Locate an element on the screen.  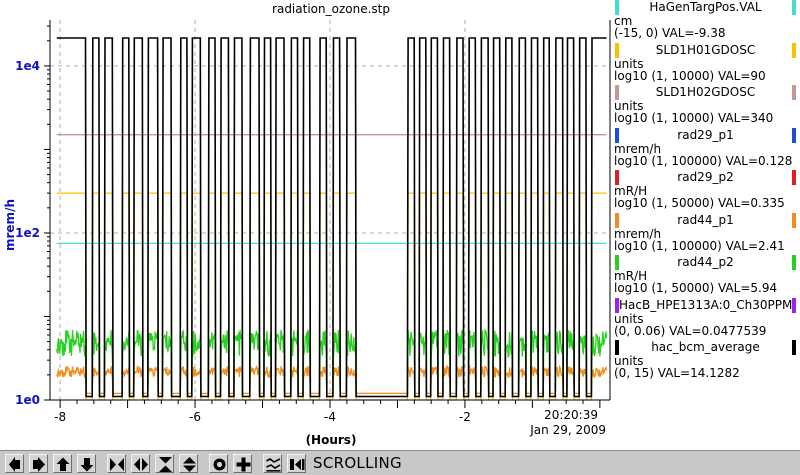
y-tick-label: 1e0 is located at coordinates (27, 400).